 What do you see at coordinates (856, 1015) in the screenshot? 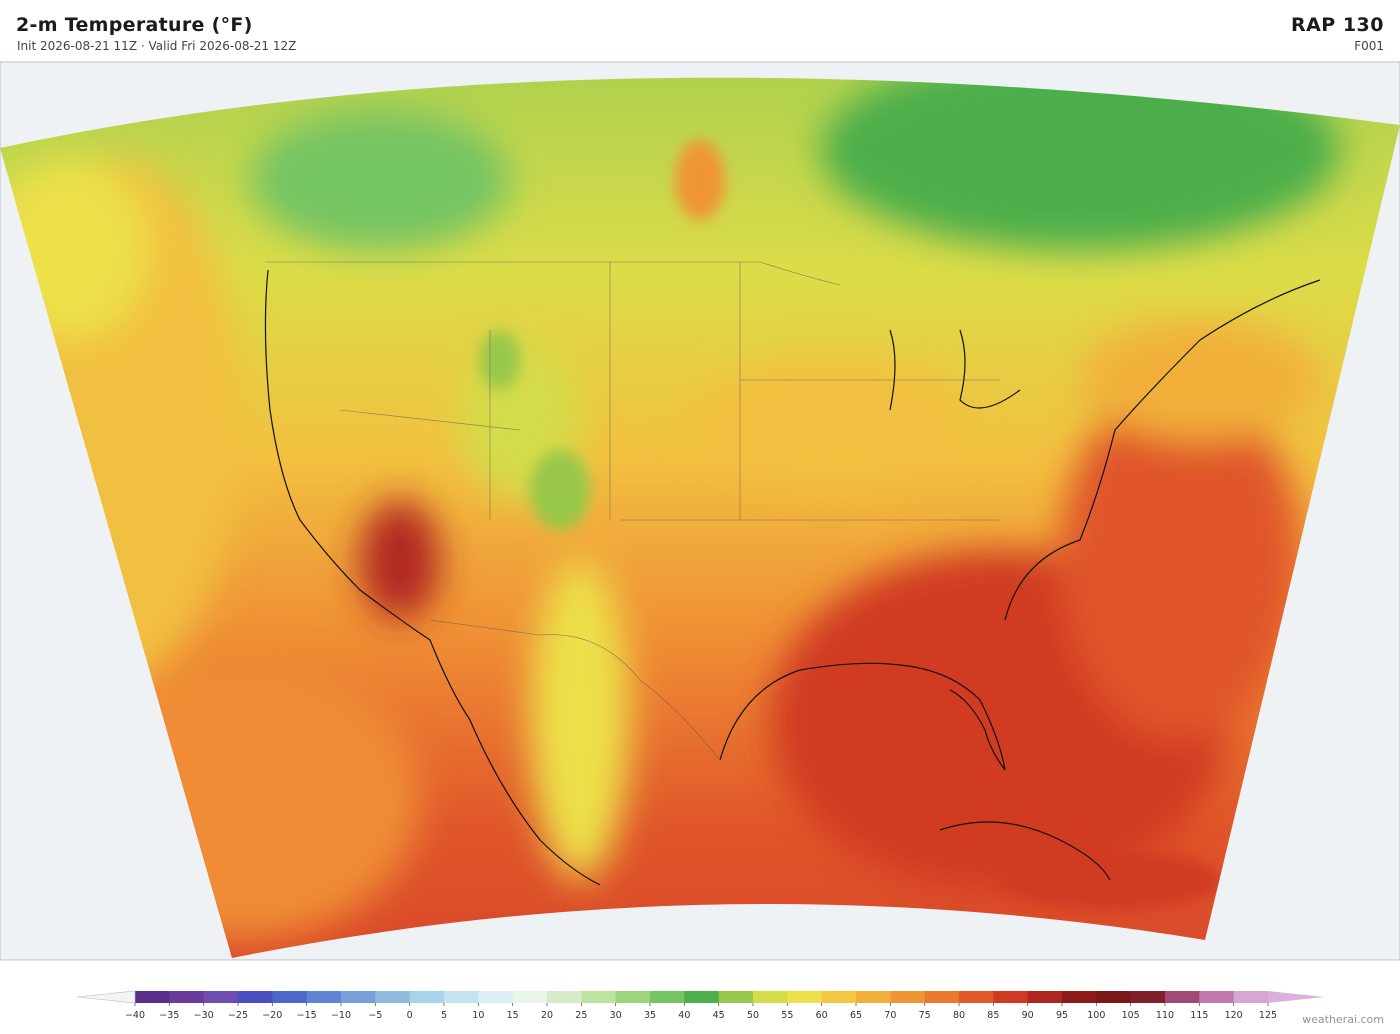
I see `colorbar-tick-label: 65` at bounding box center [856, 1015].